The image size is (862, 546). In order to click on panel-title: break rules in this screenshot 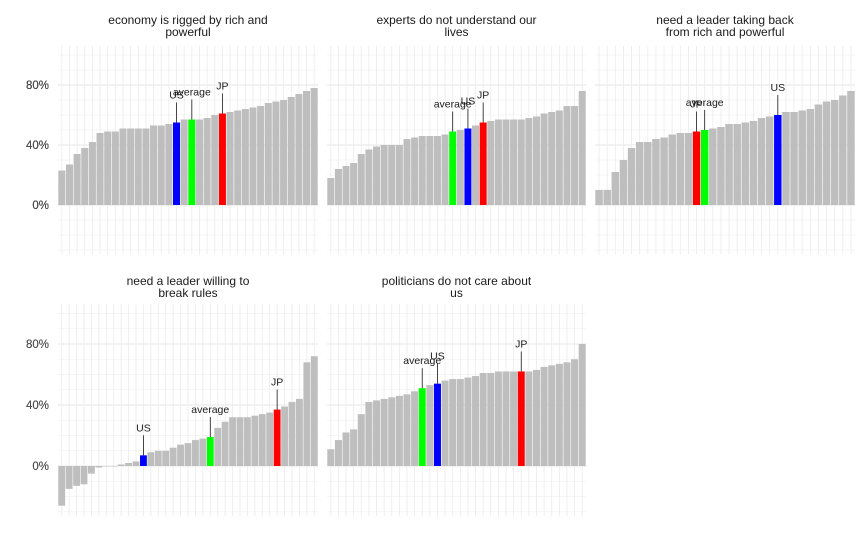, I will do `click(187, 293)`.